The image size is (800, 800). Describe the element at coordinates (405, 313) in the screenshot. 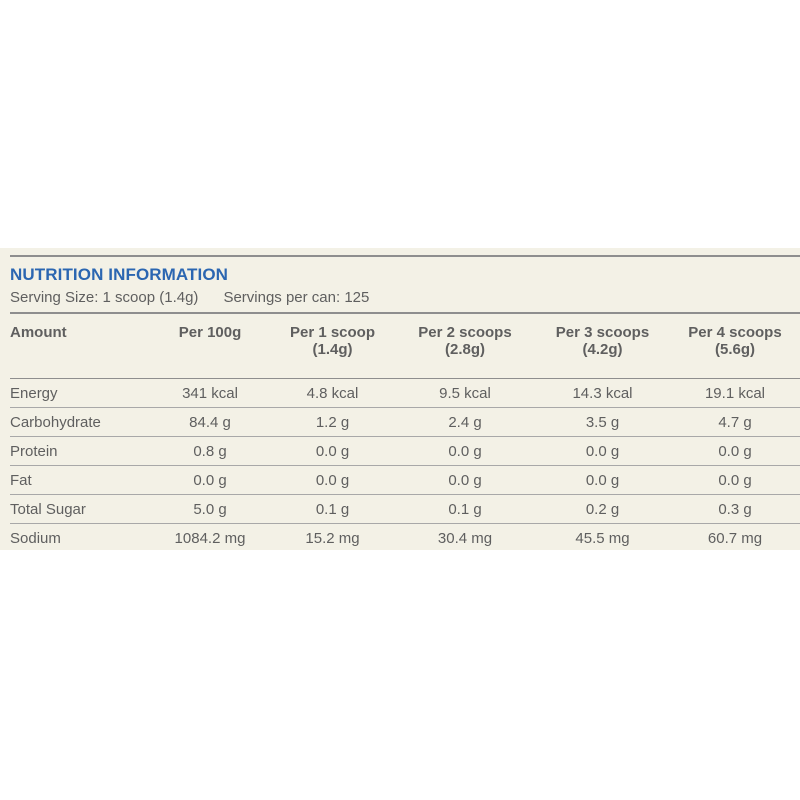

I see `header-divider` at that location.